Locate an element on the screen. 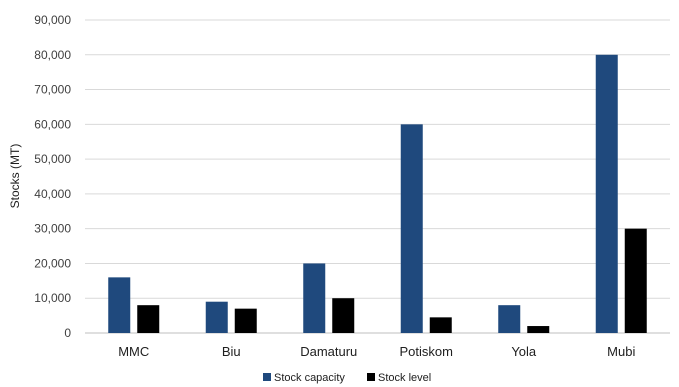  x-category-label: Biu is located at coordinates (231, 351).